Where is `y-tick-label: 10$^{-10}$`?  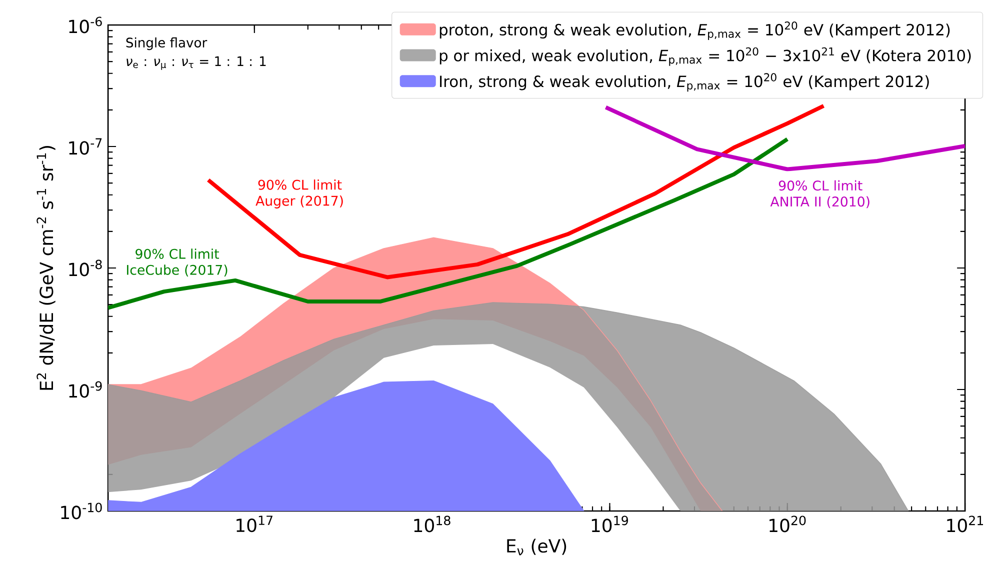
y-tick-label: 10$^{-10}$ is located at coordinates (81, 511).